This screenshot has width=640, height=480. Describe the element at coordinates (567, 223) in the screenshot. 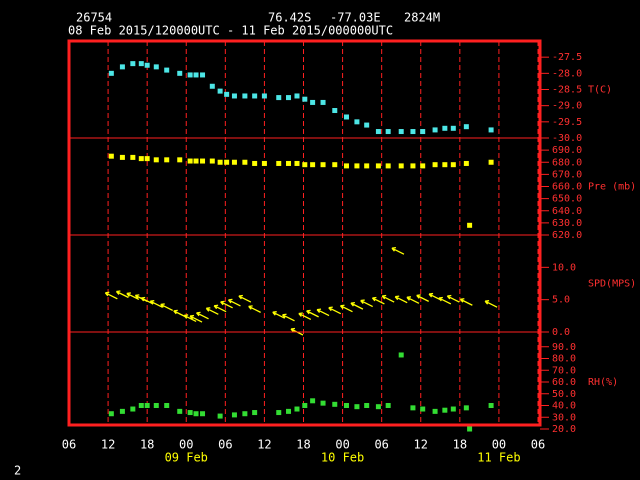

I see `y-tick-label: 630.0` at that location.